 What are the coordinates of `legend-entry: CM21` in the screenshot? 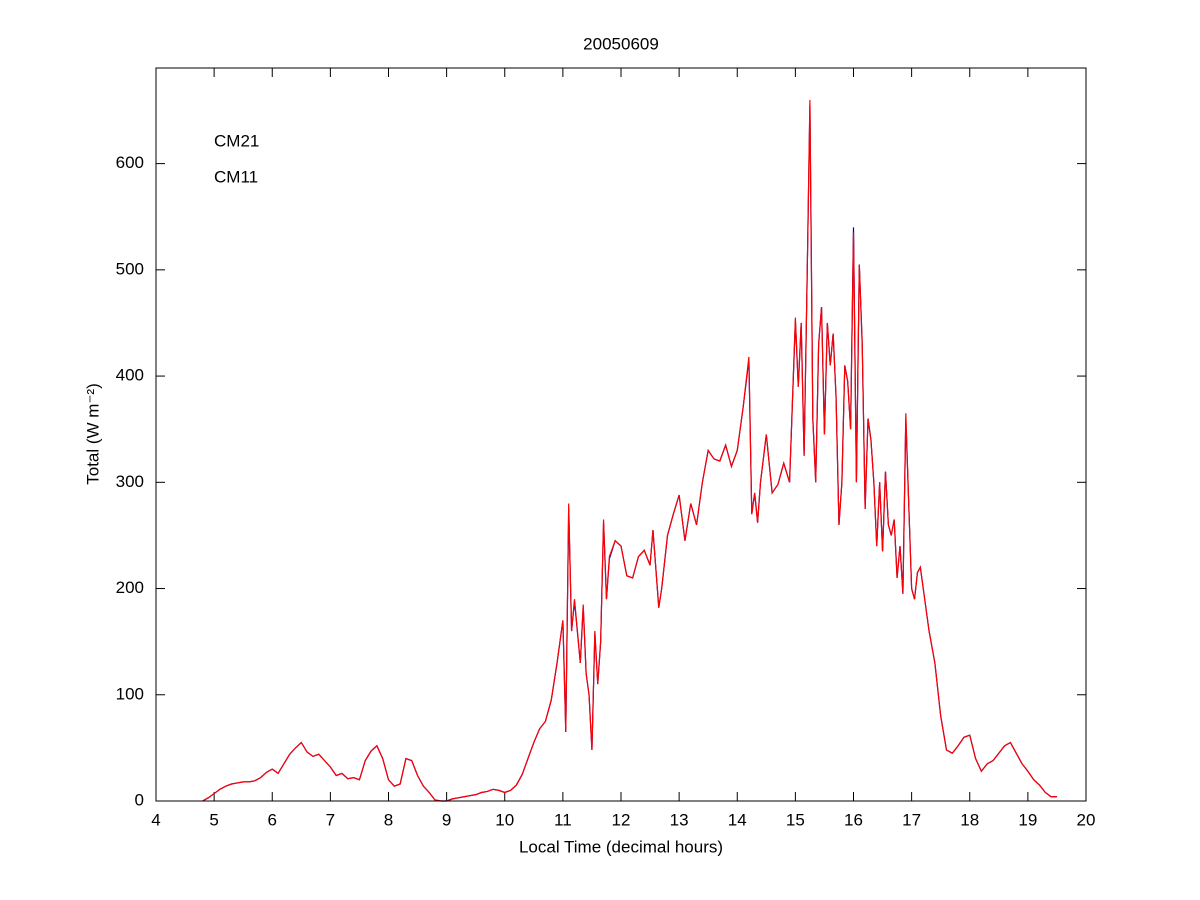 It's located at (236, 140).